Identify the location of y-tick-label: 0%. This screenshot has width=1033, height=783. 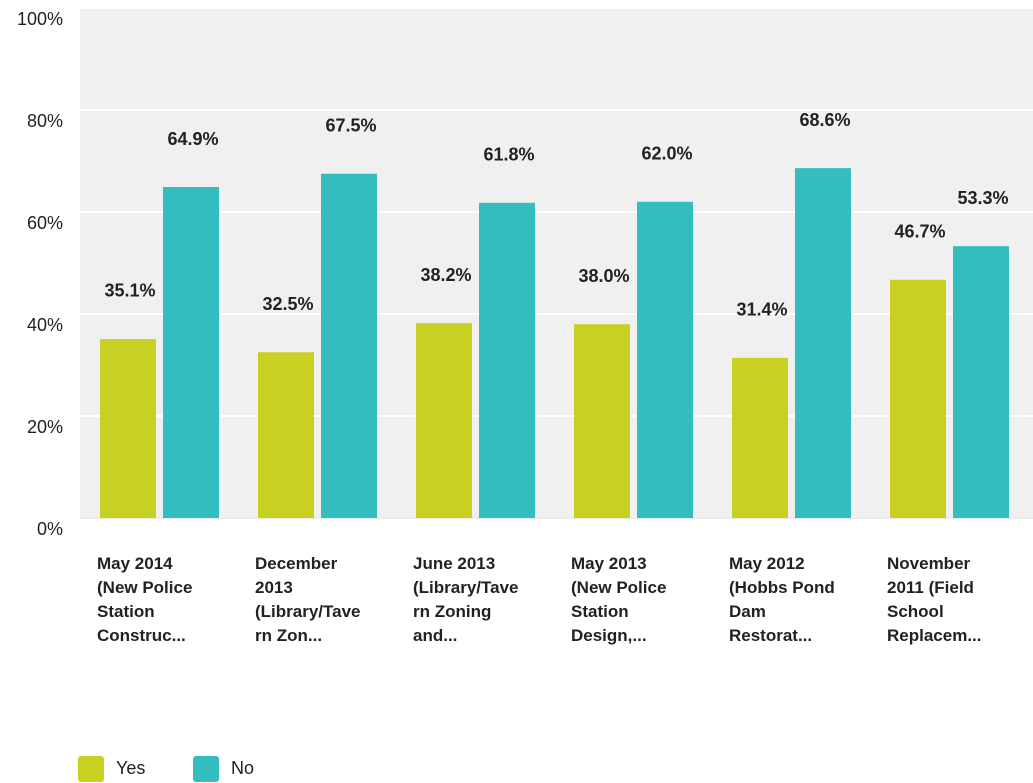
(50, 529).